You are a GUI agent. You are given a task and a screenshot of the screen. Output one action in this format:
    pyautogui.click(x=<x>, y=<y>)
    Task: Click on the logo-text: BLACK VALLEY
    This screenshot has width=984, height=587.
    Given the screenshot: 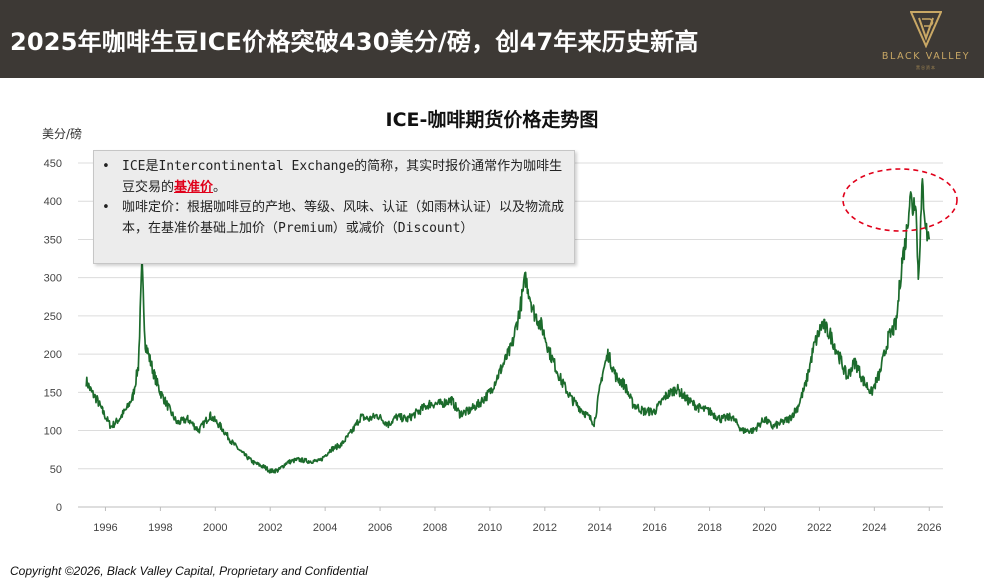 What is the action you would take?
    pyautogui.click(x=926, y=56)
    